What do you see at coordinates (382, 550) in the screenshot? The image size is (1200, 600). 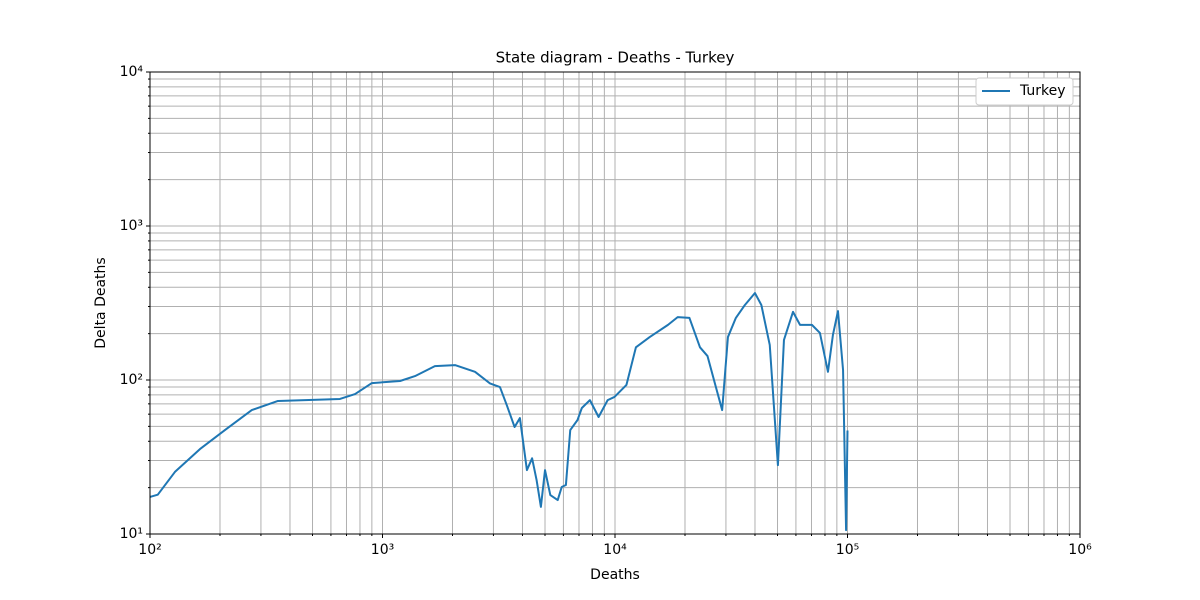 I see `x-tick-label: 10³` at bounding box center [382, 550].